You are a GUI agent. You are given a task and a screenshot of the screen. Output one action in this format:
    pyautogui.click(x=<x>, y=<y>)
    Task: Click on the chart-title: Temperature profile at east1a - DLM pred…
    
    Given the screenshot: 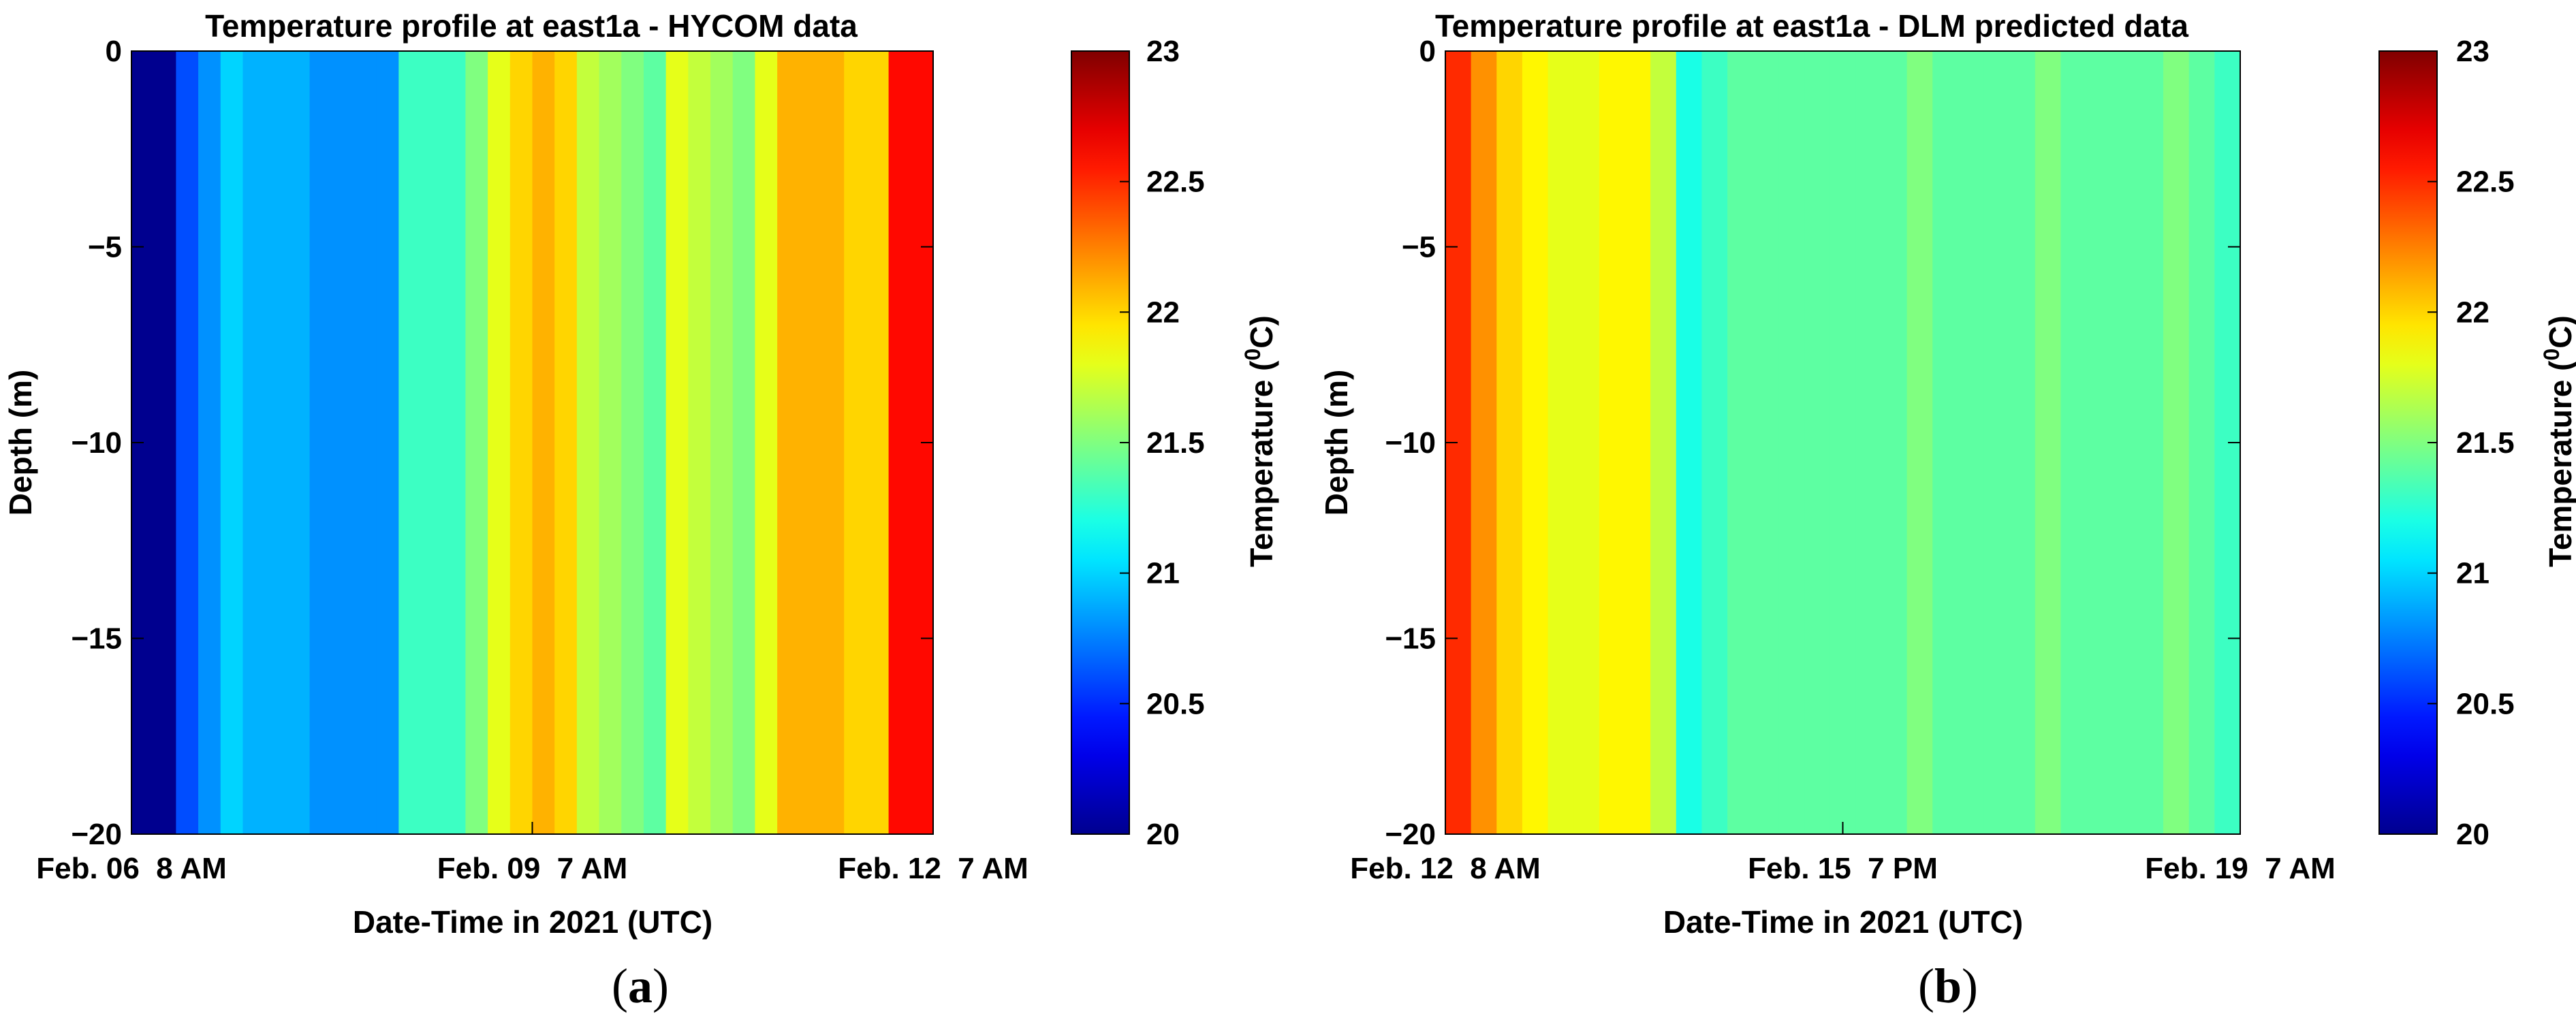 What is the action you would take?
    pyautogui.click(x=1811, y=26)
    